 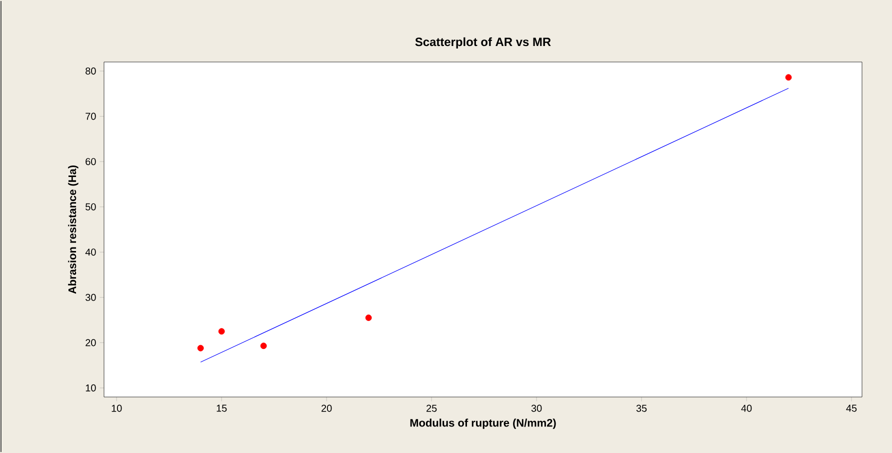 What do you see at coordinates (73, 229) in the screenshot?
I see `y-axis-title: Abrasion resistance (Ha)` at bounding box center [73, 229].